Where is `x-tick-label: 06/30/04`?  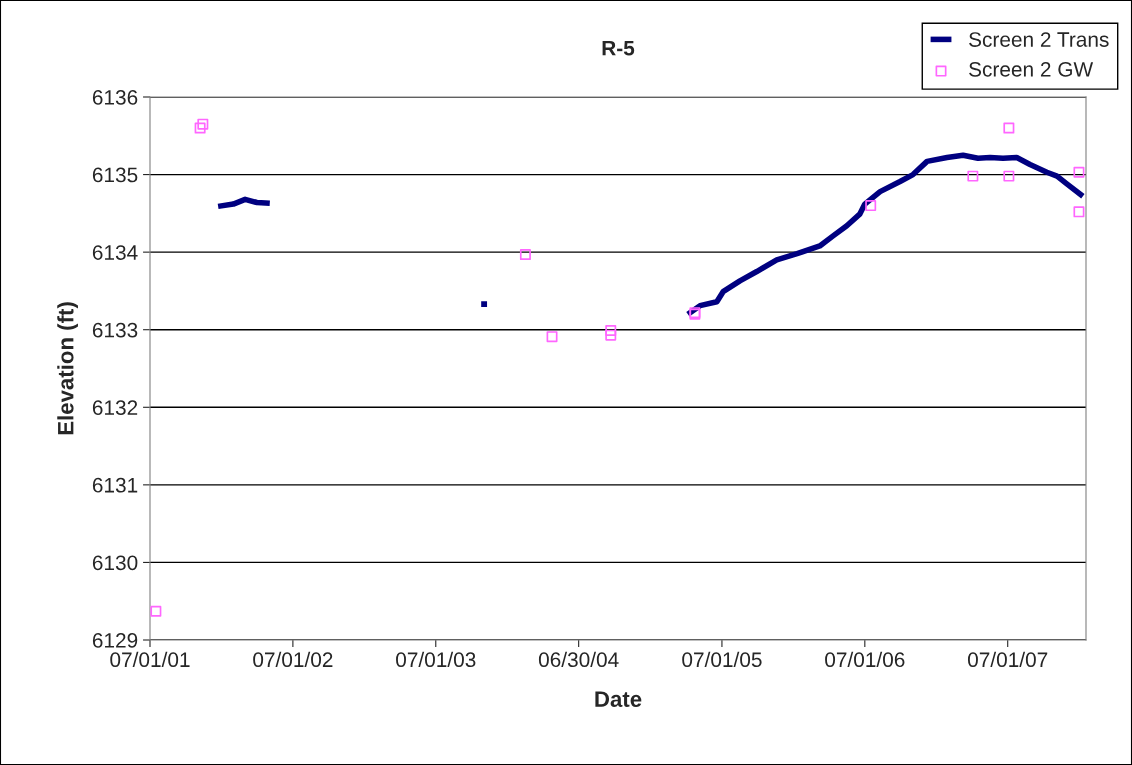 x-tick-label: 06/30/04 is located at coordinates (578, 659).